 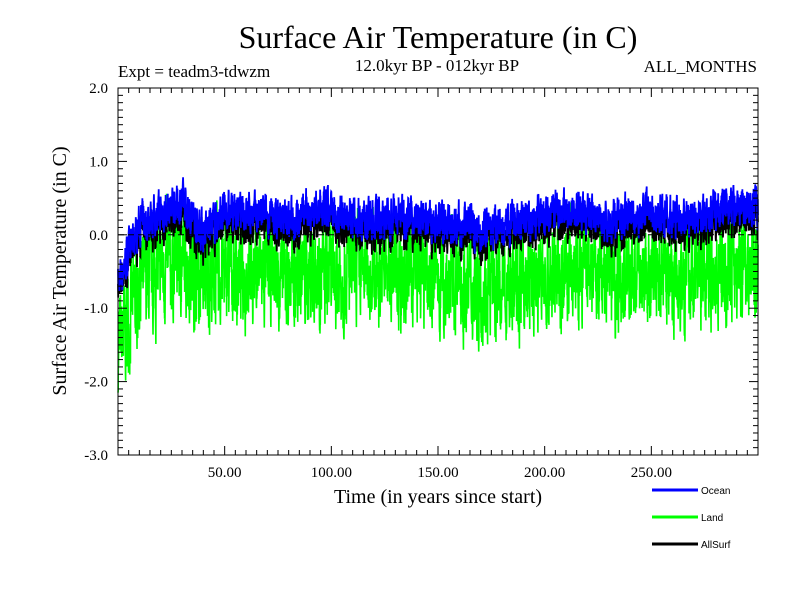 What do you see at coordinates (96, 309) in the screenshot?
I see `y-tick-label: -1.0` at bounding box center [96, 309].